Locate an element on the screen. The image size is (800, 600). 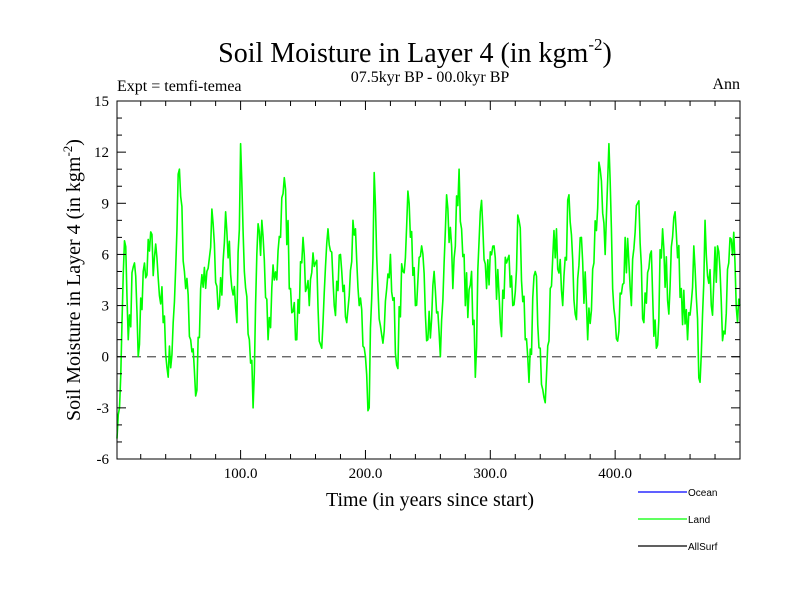
y-axis-label: Soil Moisture in Layer 4 (in kgm-2) is located at coordinates (72, 280).